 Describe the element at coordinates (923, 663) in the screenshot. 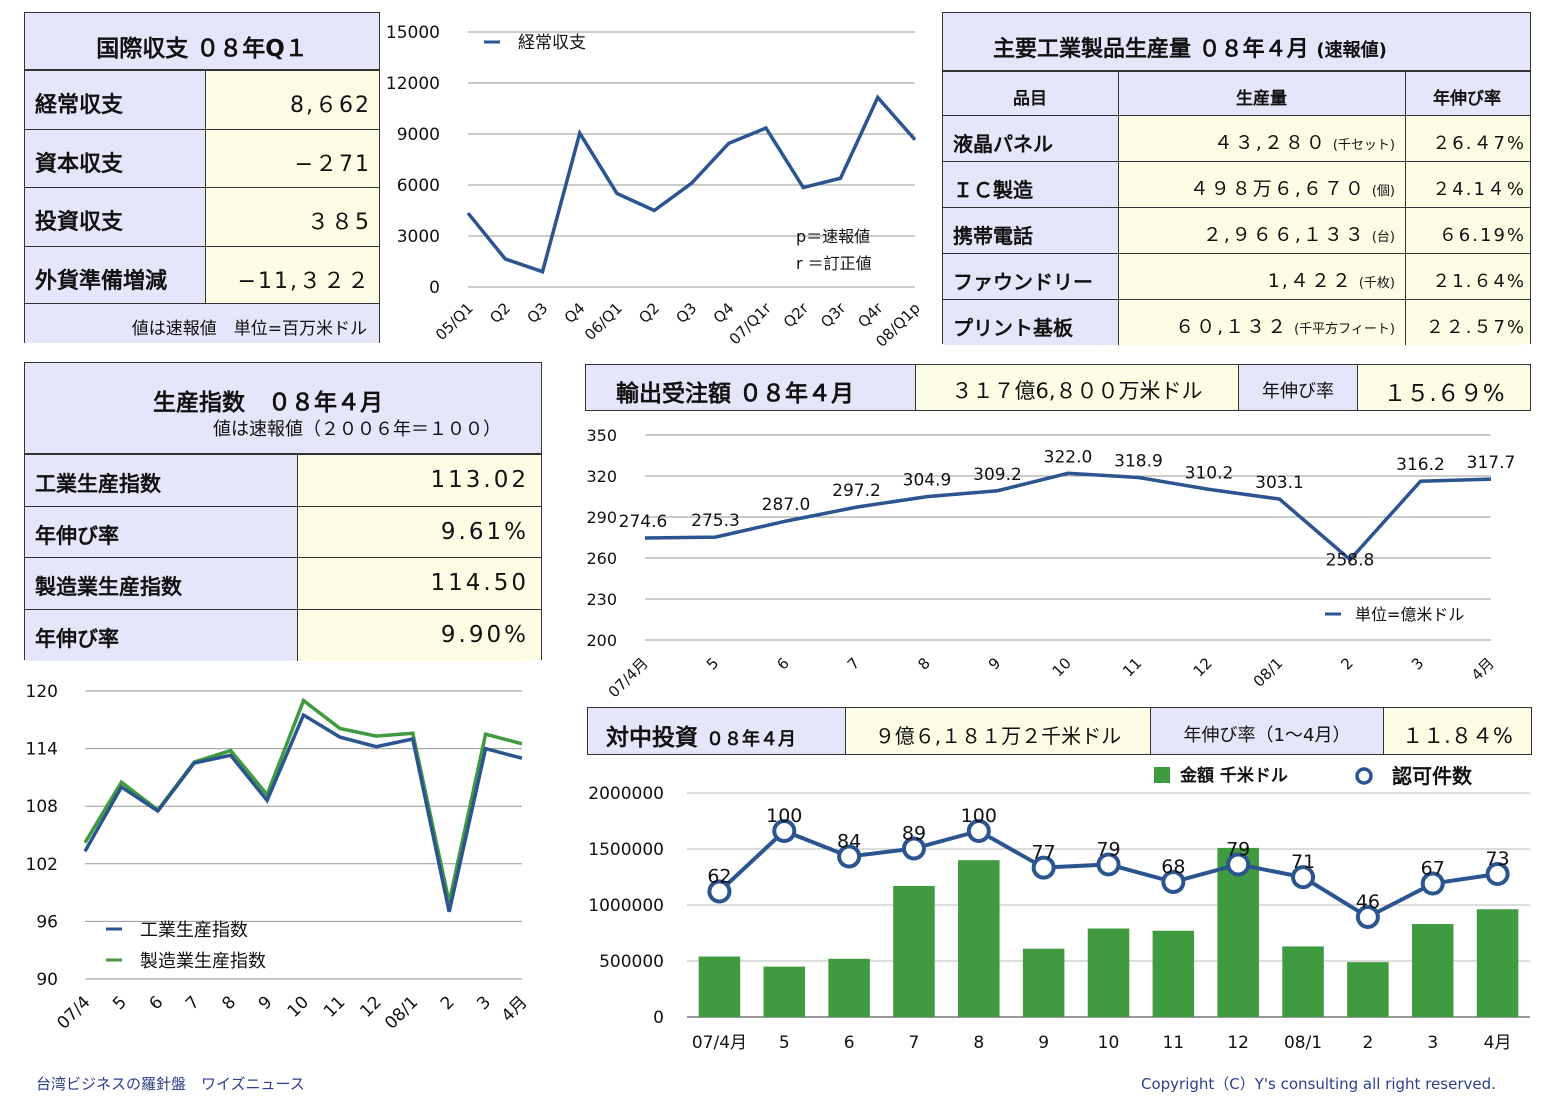

I see `x-tick-label: 8` at that location.